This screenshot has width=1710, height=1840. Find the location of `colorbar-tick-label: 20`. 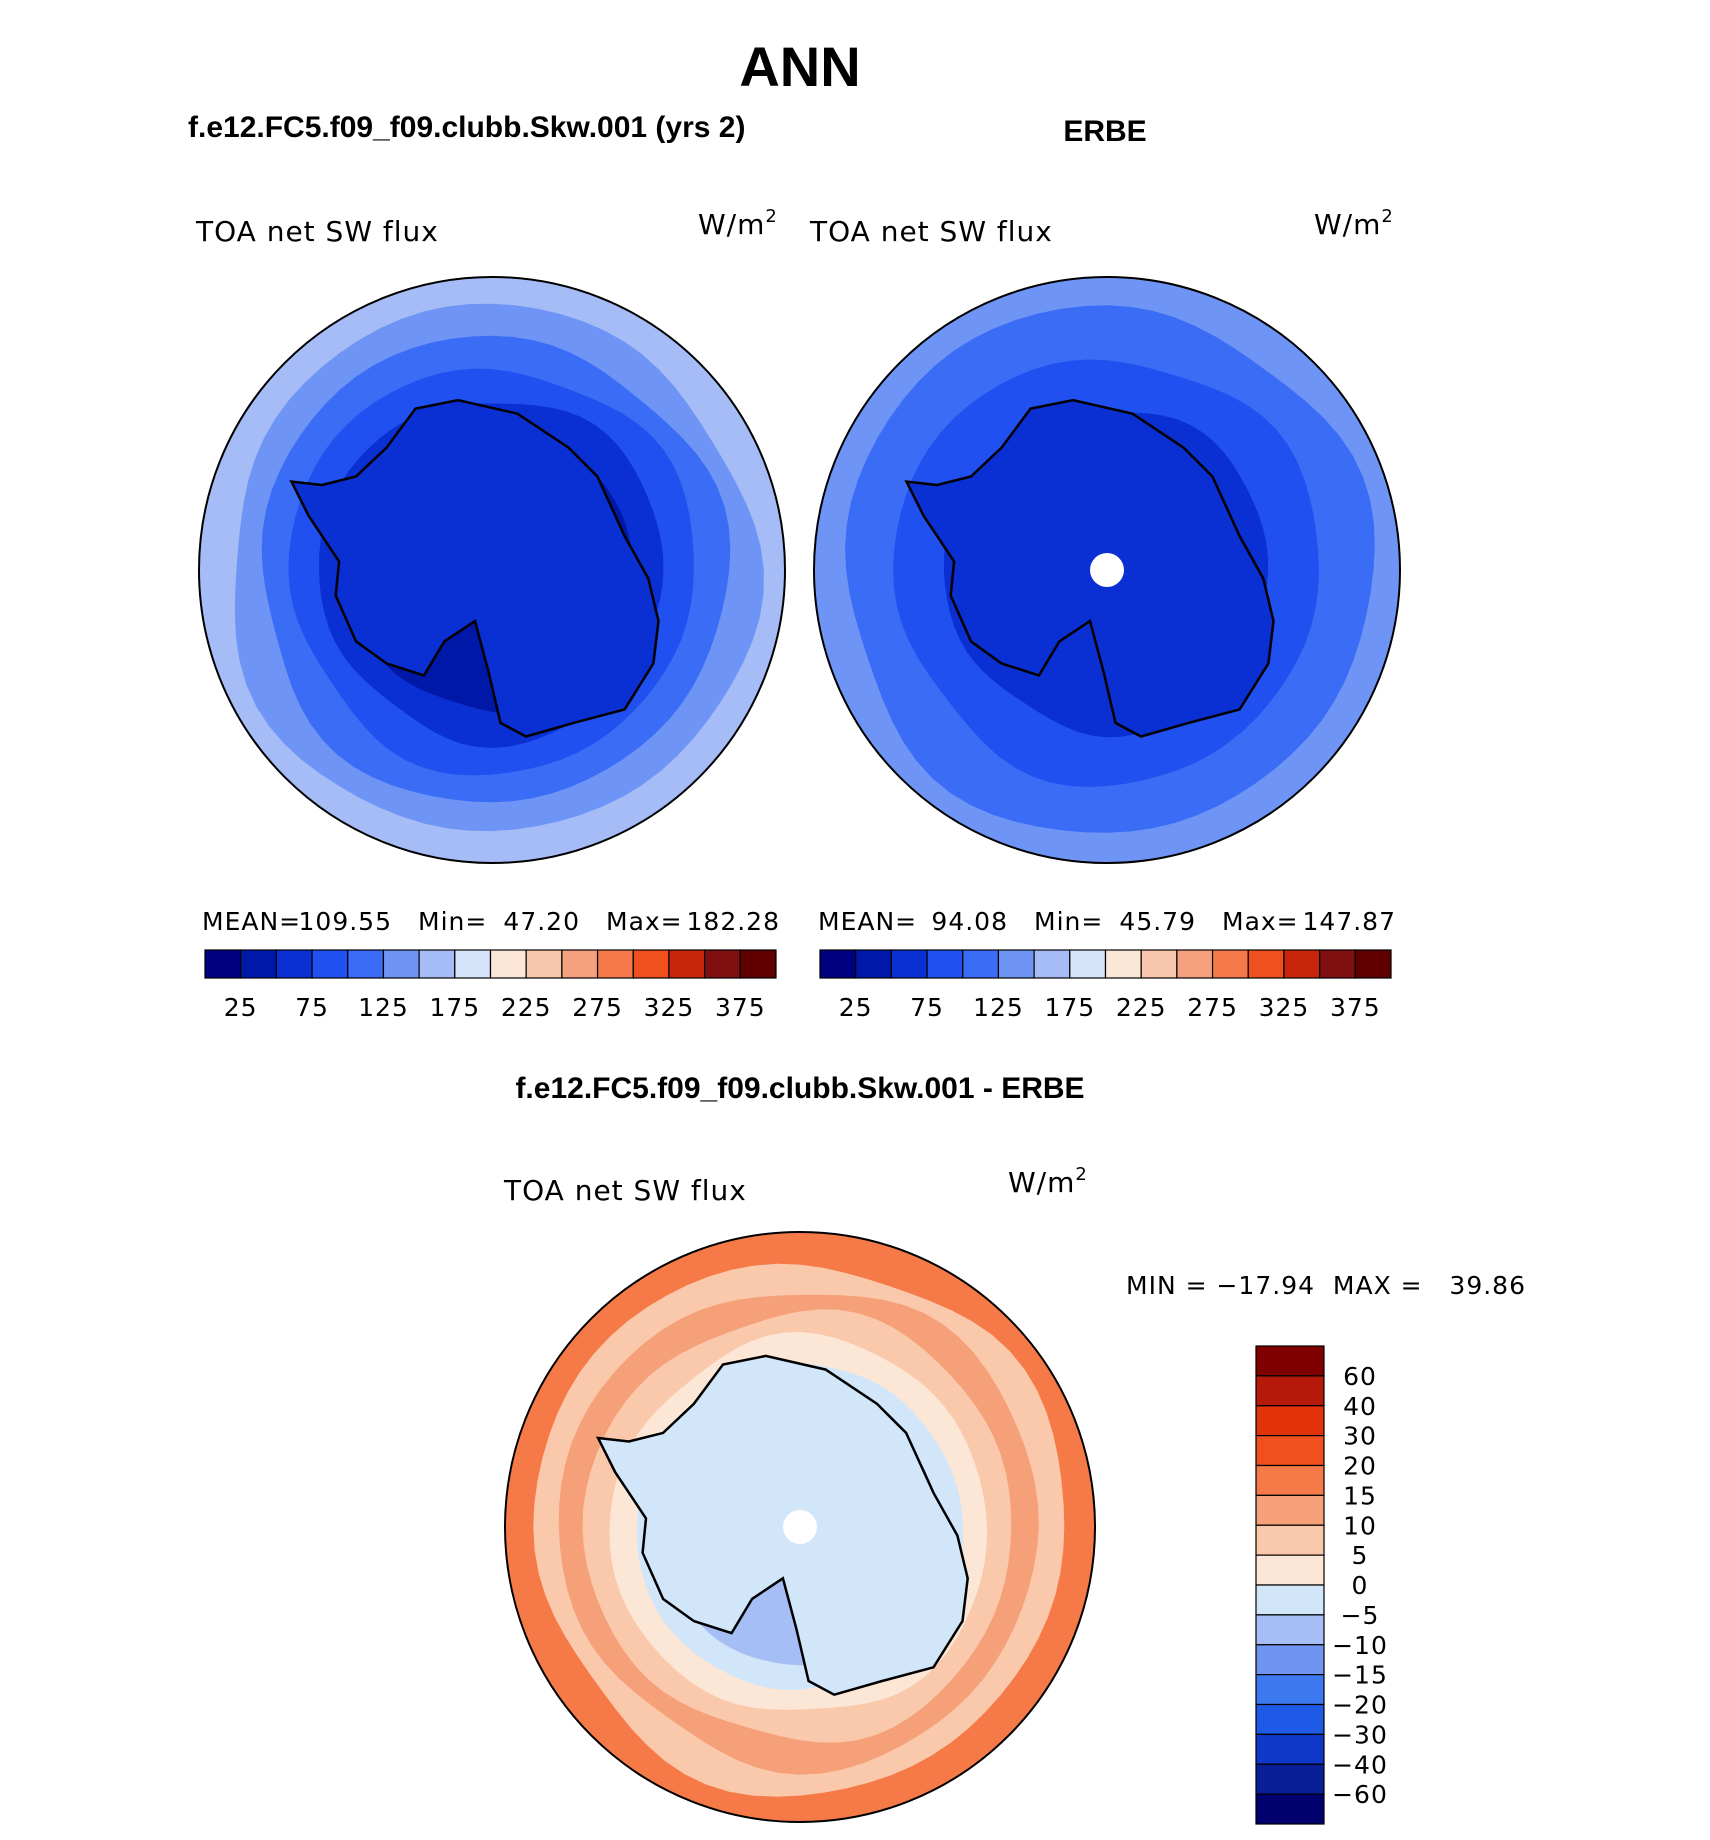

colorbar-tick-label: 20 is located at coordinates (1360, 1466).